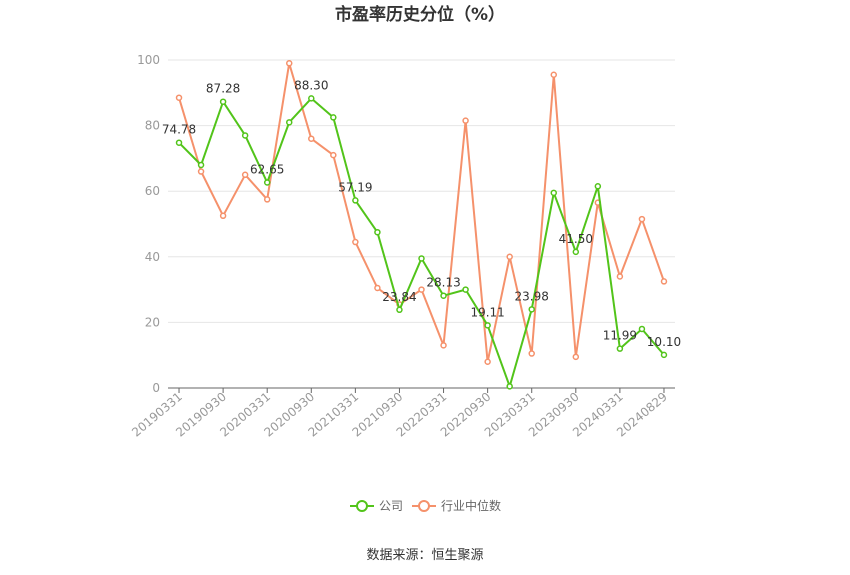 This screenshot has height=575, width=850. Describe the element at coordinates (576, 239) in the screenshot. I see `data-label: 41.50` at that location.